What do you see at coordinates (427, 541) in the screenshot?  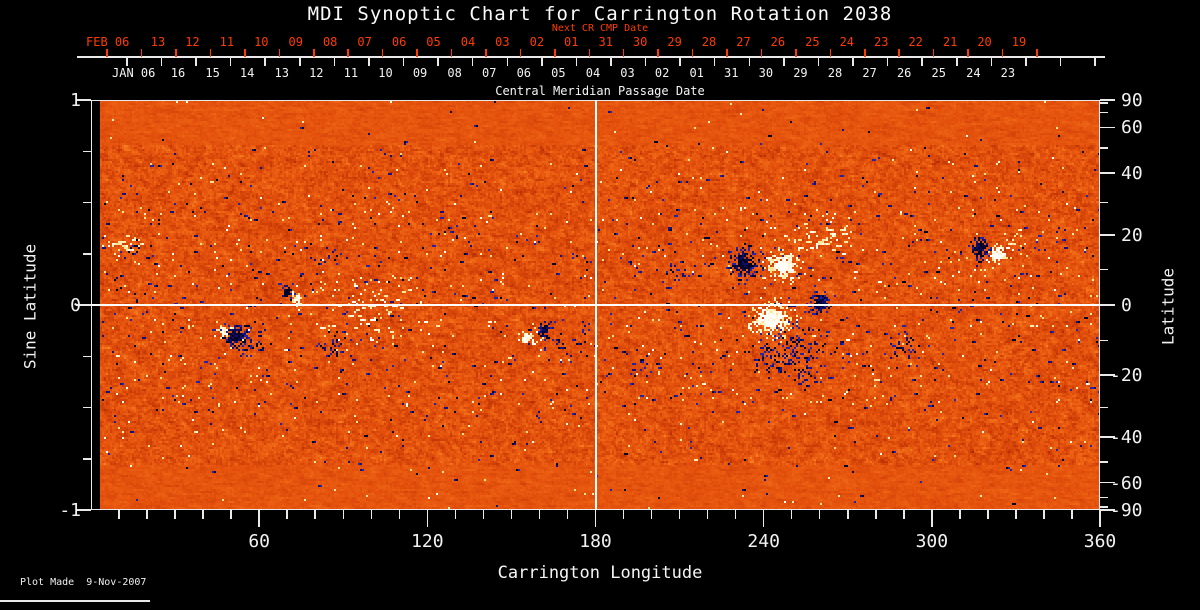 I see `longitude-tick-label: 120` at bounding box center [427, 541].